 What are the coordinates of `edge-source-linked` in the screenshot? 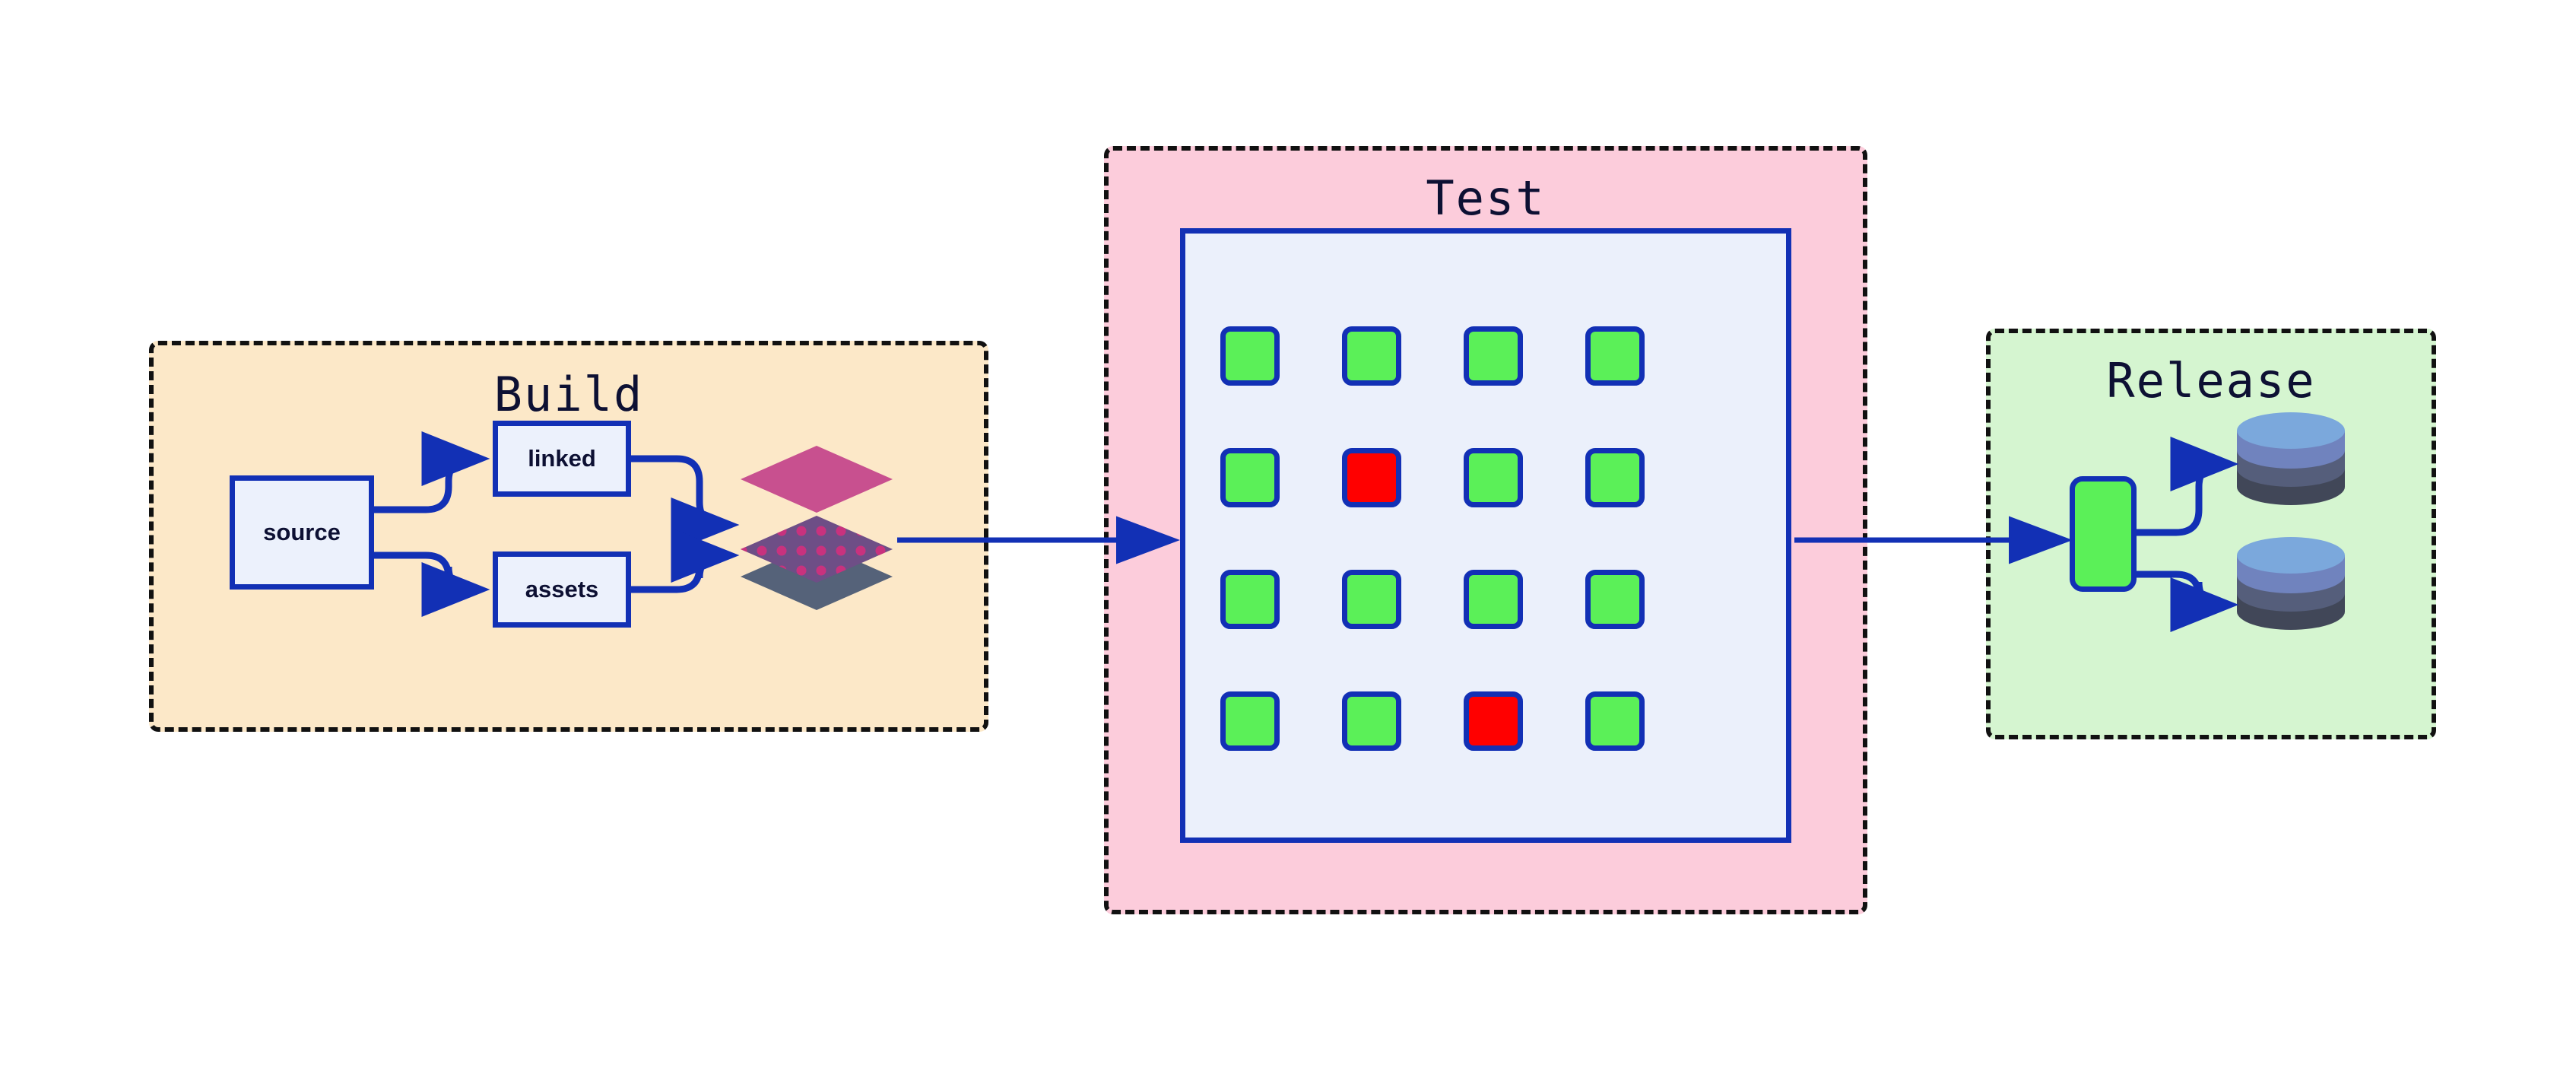 It's located at (432, 472).